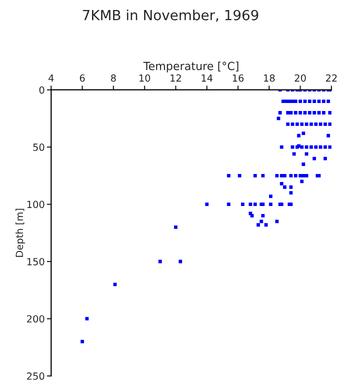  Describe the element at coordinates (300, 78) in the screenshot. I see `x-tick-label: 20` at that location.